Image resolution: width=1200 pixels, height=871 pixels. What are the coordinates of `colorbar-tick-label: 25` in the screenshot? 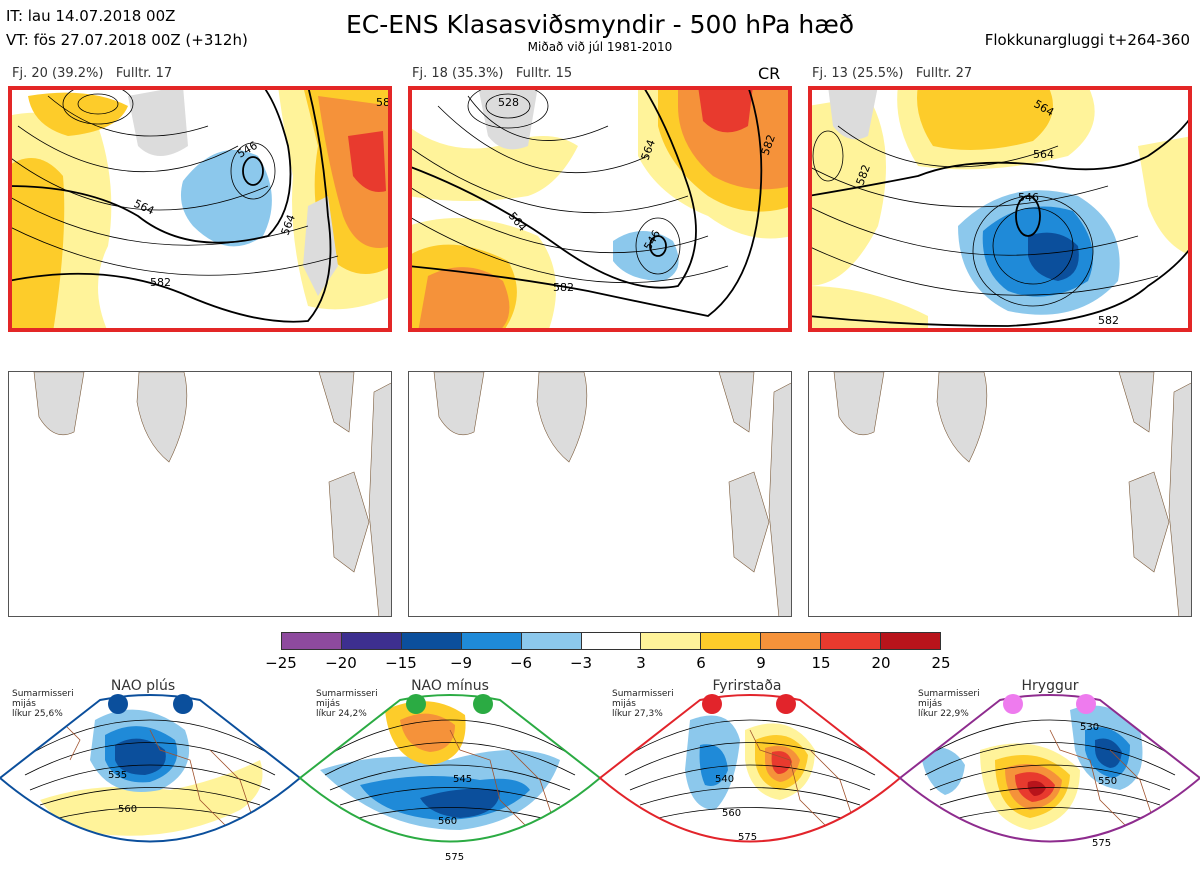 It's located at (941, 663).